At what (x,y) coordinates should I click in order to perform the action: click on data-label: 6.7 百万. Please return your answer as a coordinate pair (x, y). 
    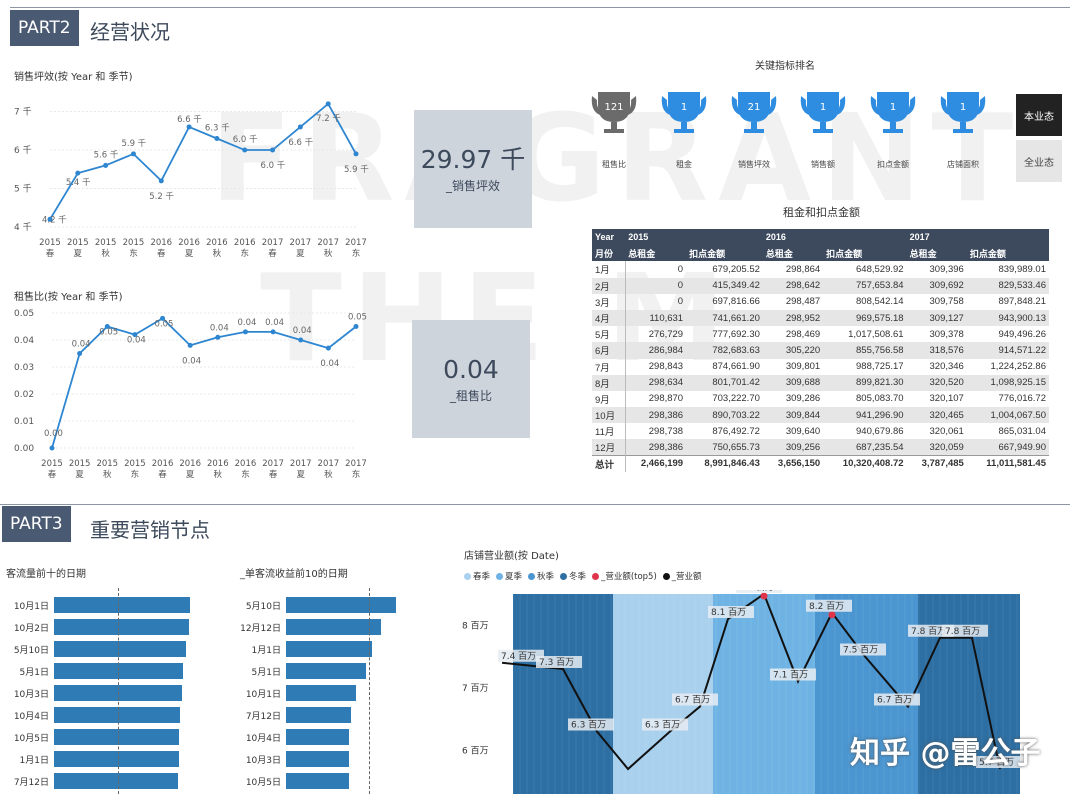
    Looking at the image, I should click on (692, 700).